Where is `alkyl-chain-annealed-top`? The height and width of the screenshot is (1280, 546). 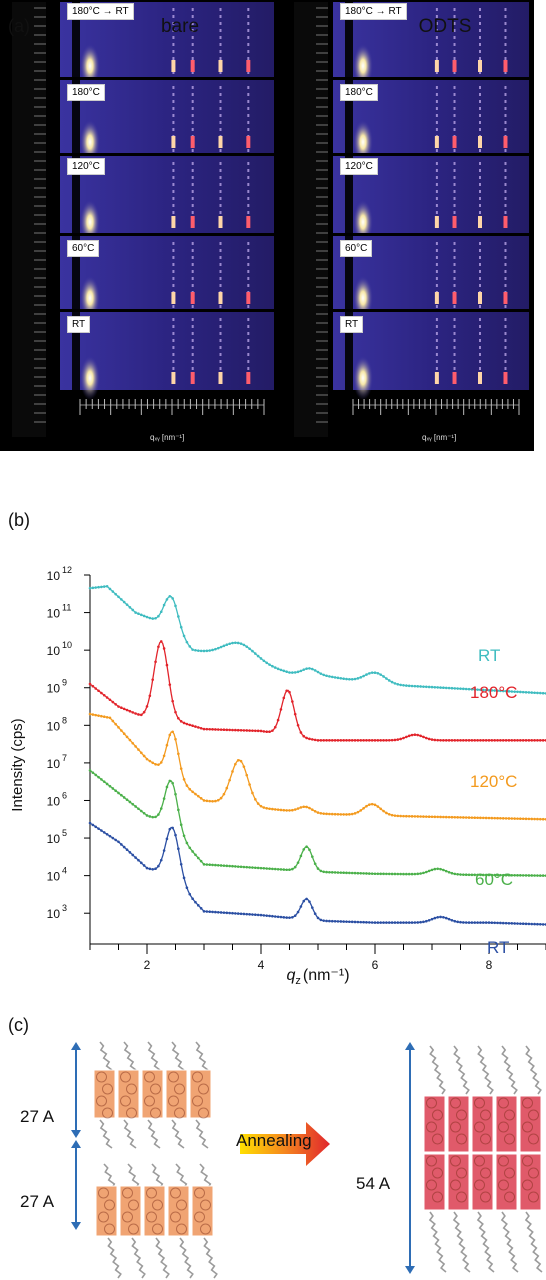
alkyl-chain-annealed-top is located at coordinates (461, 1070).